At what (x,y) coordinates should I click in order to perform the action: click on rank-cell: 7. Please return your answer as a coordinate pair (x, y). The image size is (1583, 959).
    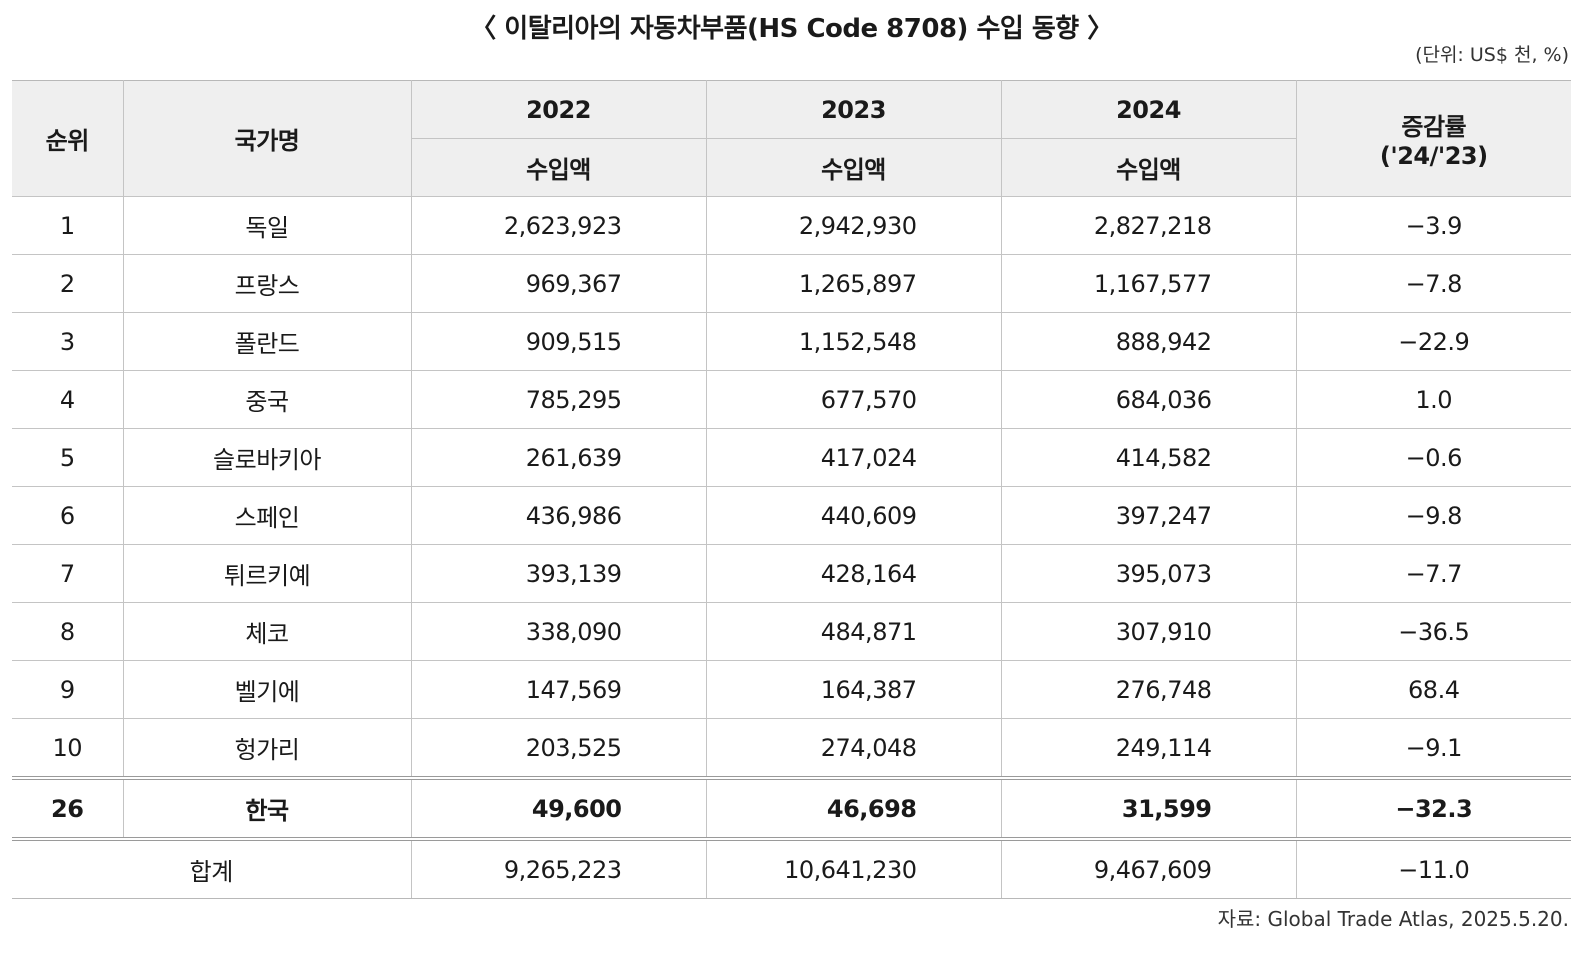
    Looking at the image, I should click on (68, 573).